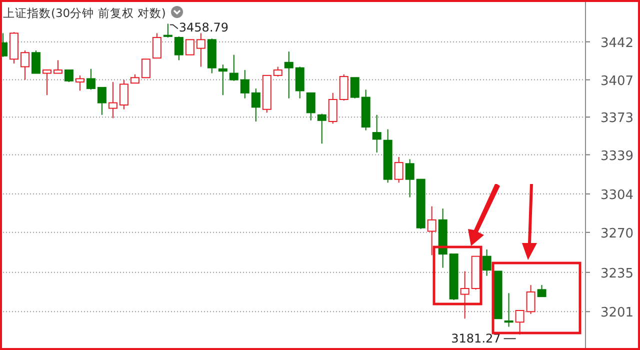 The image size is (640, 350). Describe the element at coordinates (617, 234) in the screenshot. I see `y-tick-label: 3270` at that location.